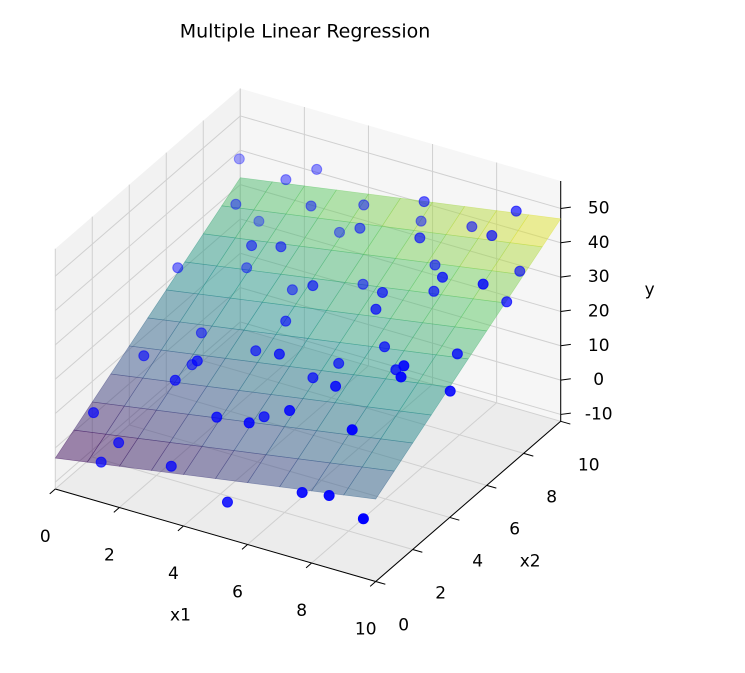 Image resolution: width=745 pixels, height=673 pixels. What do you see at coordinates (369, 483) in the screenshot?
I see `surface-patch` at bounding box center [369, 483].